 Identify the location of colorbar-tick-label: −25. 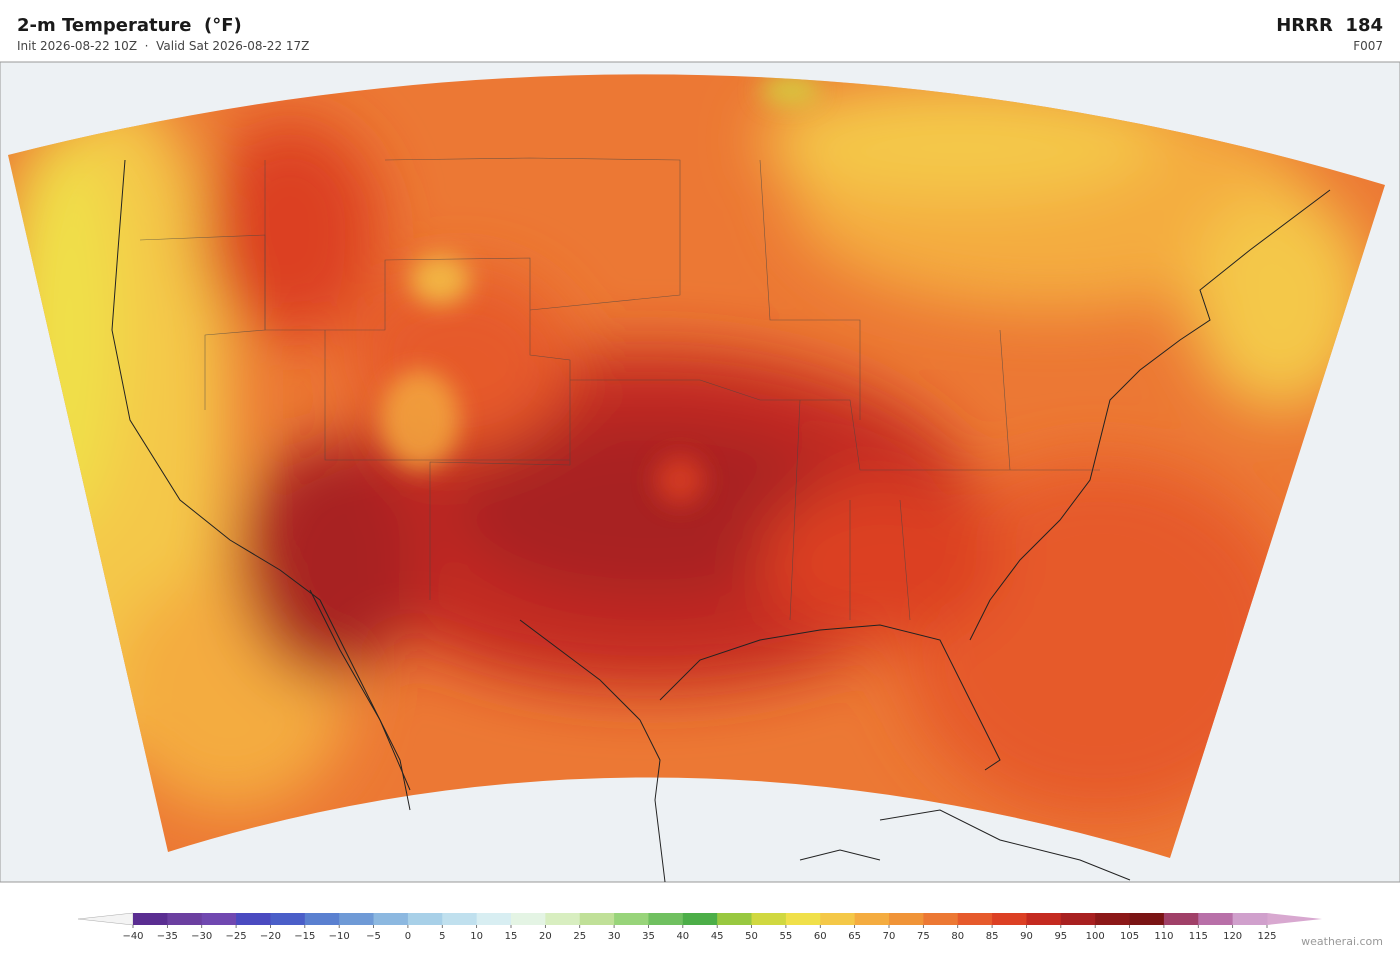
(236, 936).